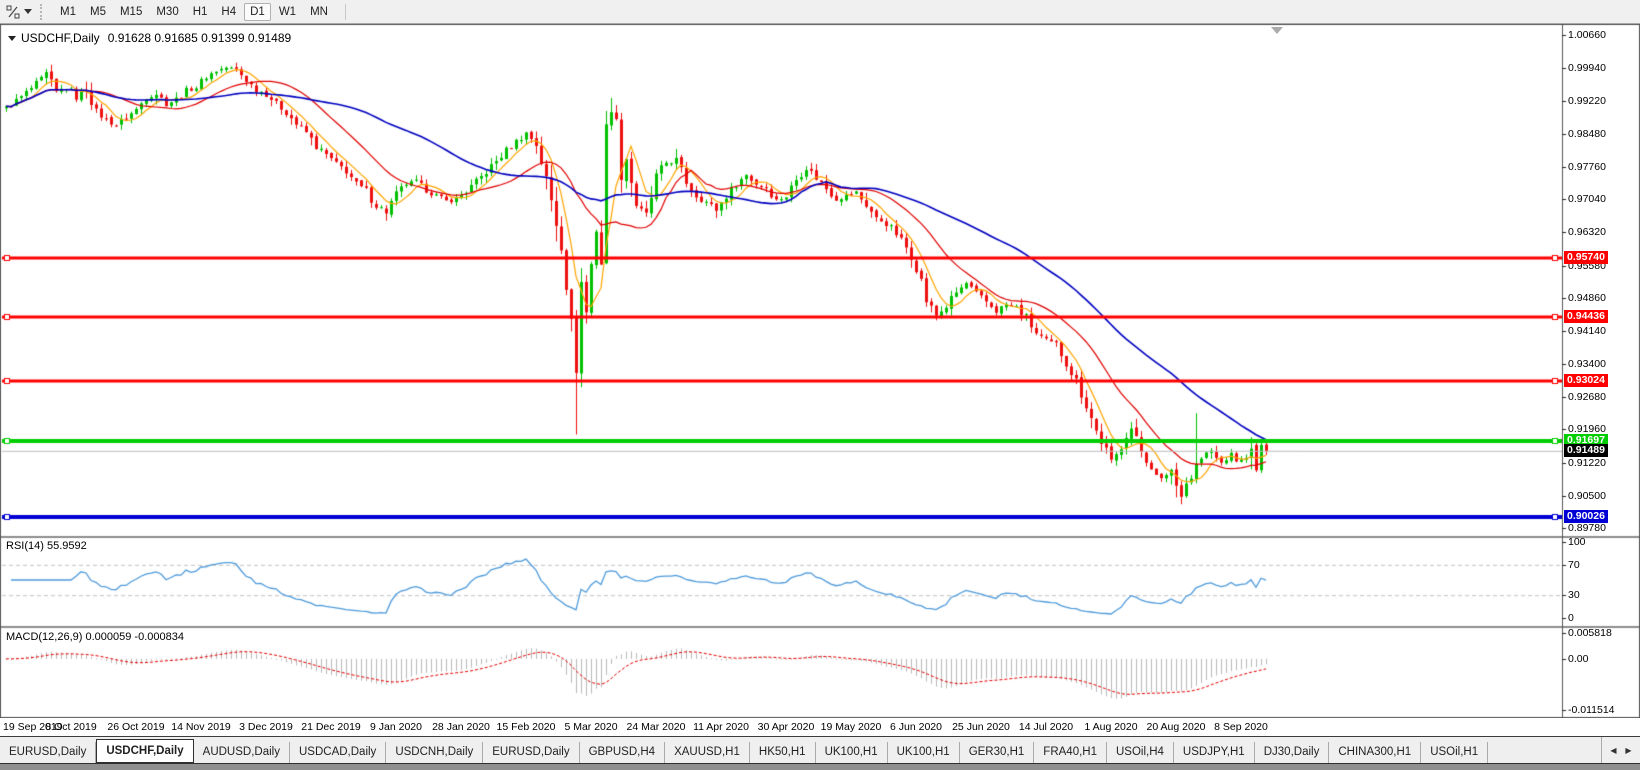  What do you see at coordinates (396, 727) in the screenshot?
I see `date-label: 9 Jan 2020` at bounding box center [396, 727].